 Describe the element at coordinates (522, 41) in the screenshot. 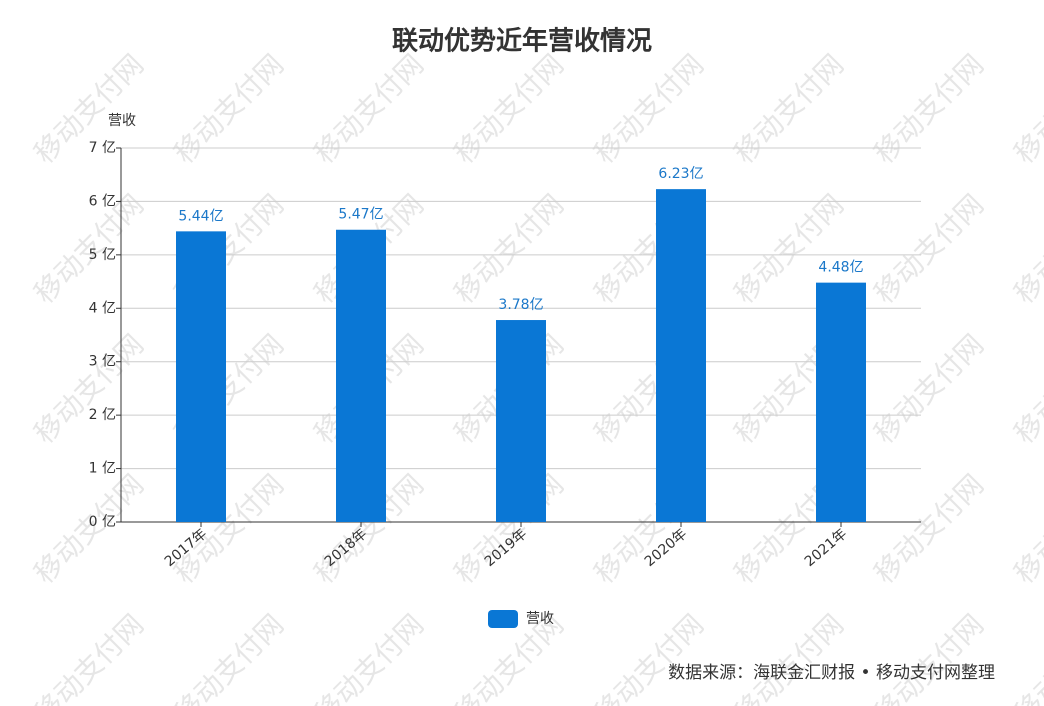

I see `chart-title: 联动优势近年营收情况` at that location.